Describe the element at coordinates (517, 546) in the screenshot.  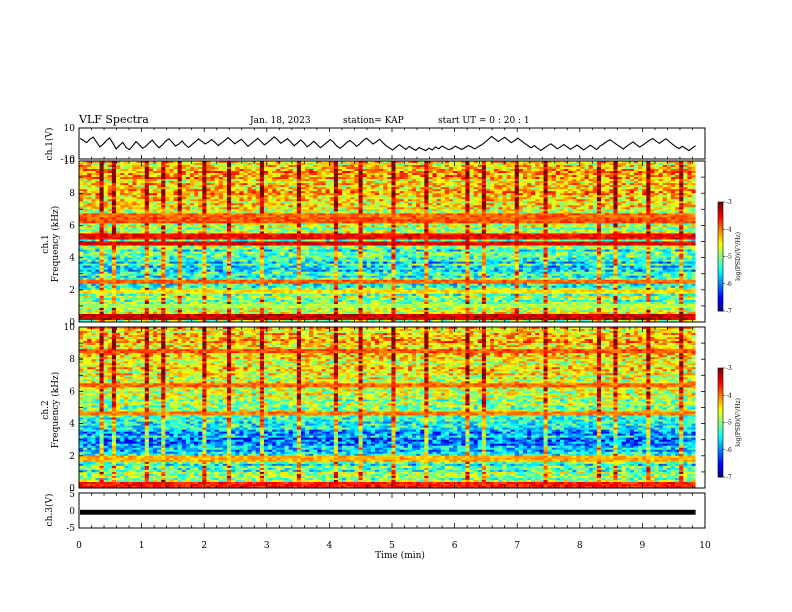
I see `time-tick-label: 7` at that location.